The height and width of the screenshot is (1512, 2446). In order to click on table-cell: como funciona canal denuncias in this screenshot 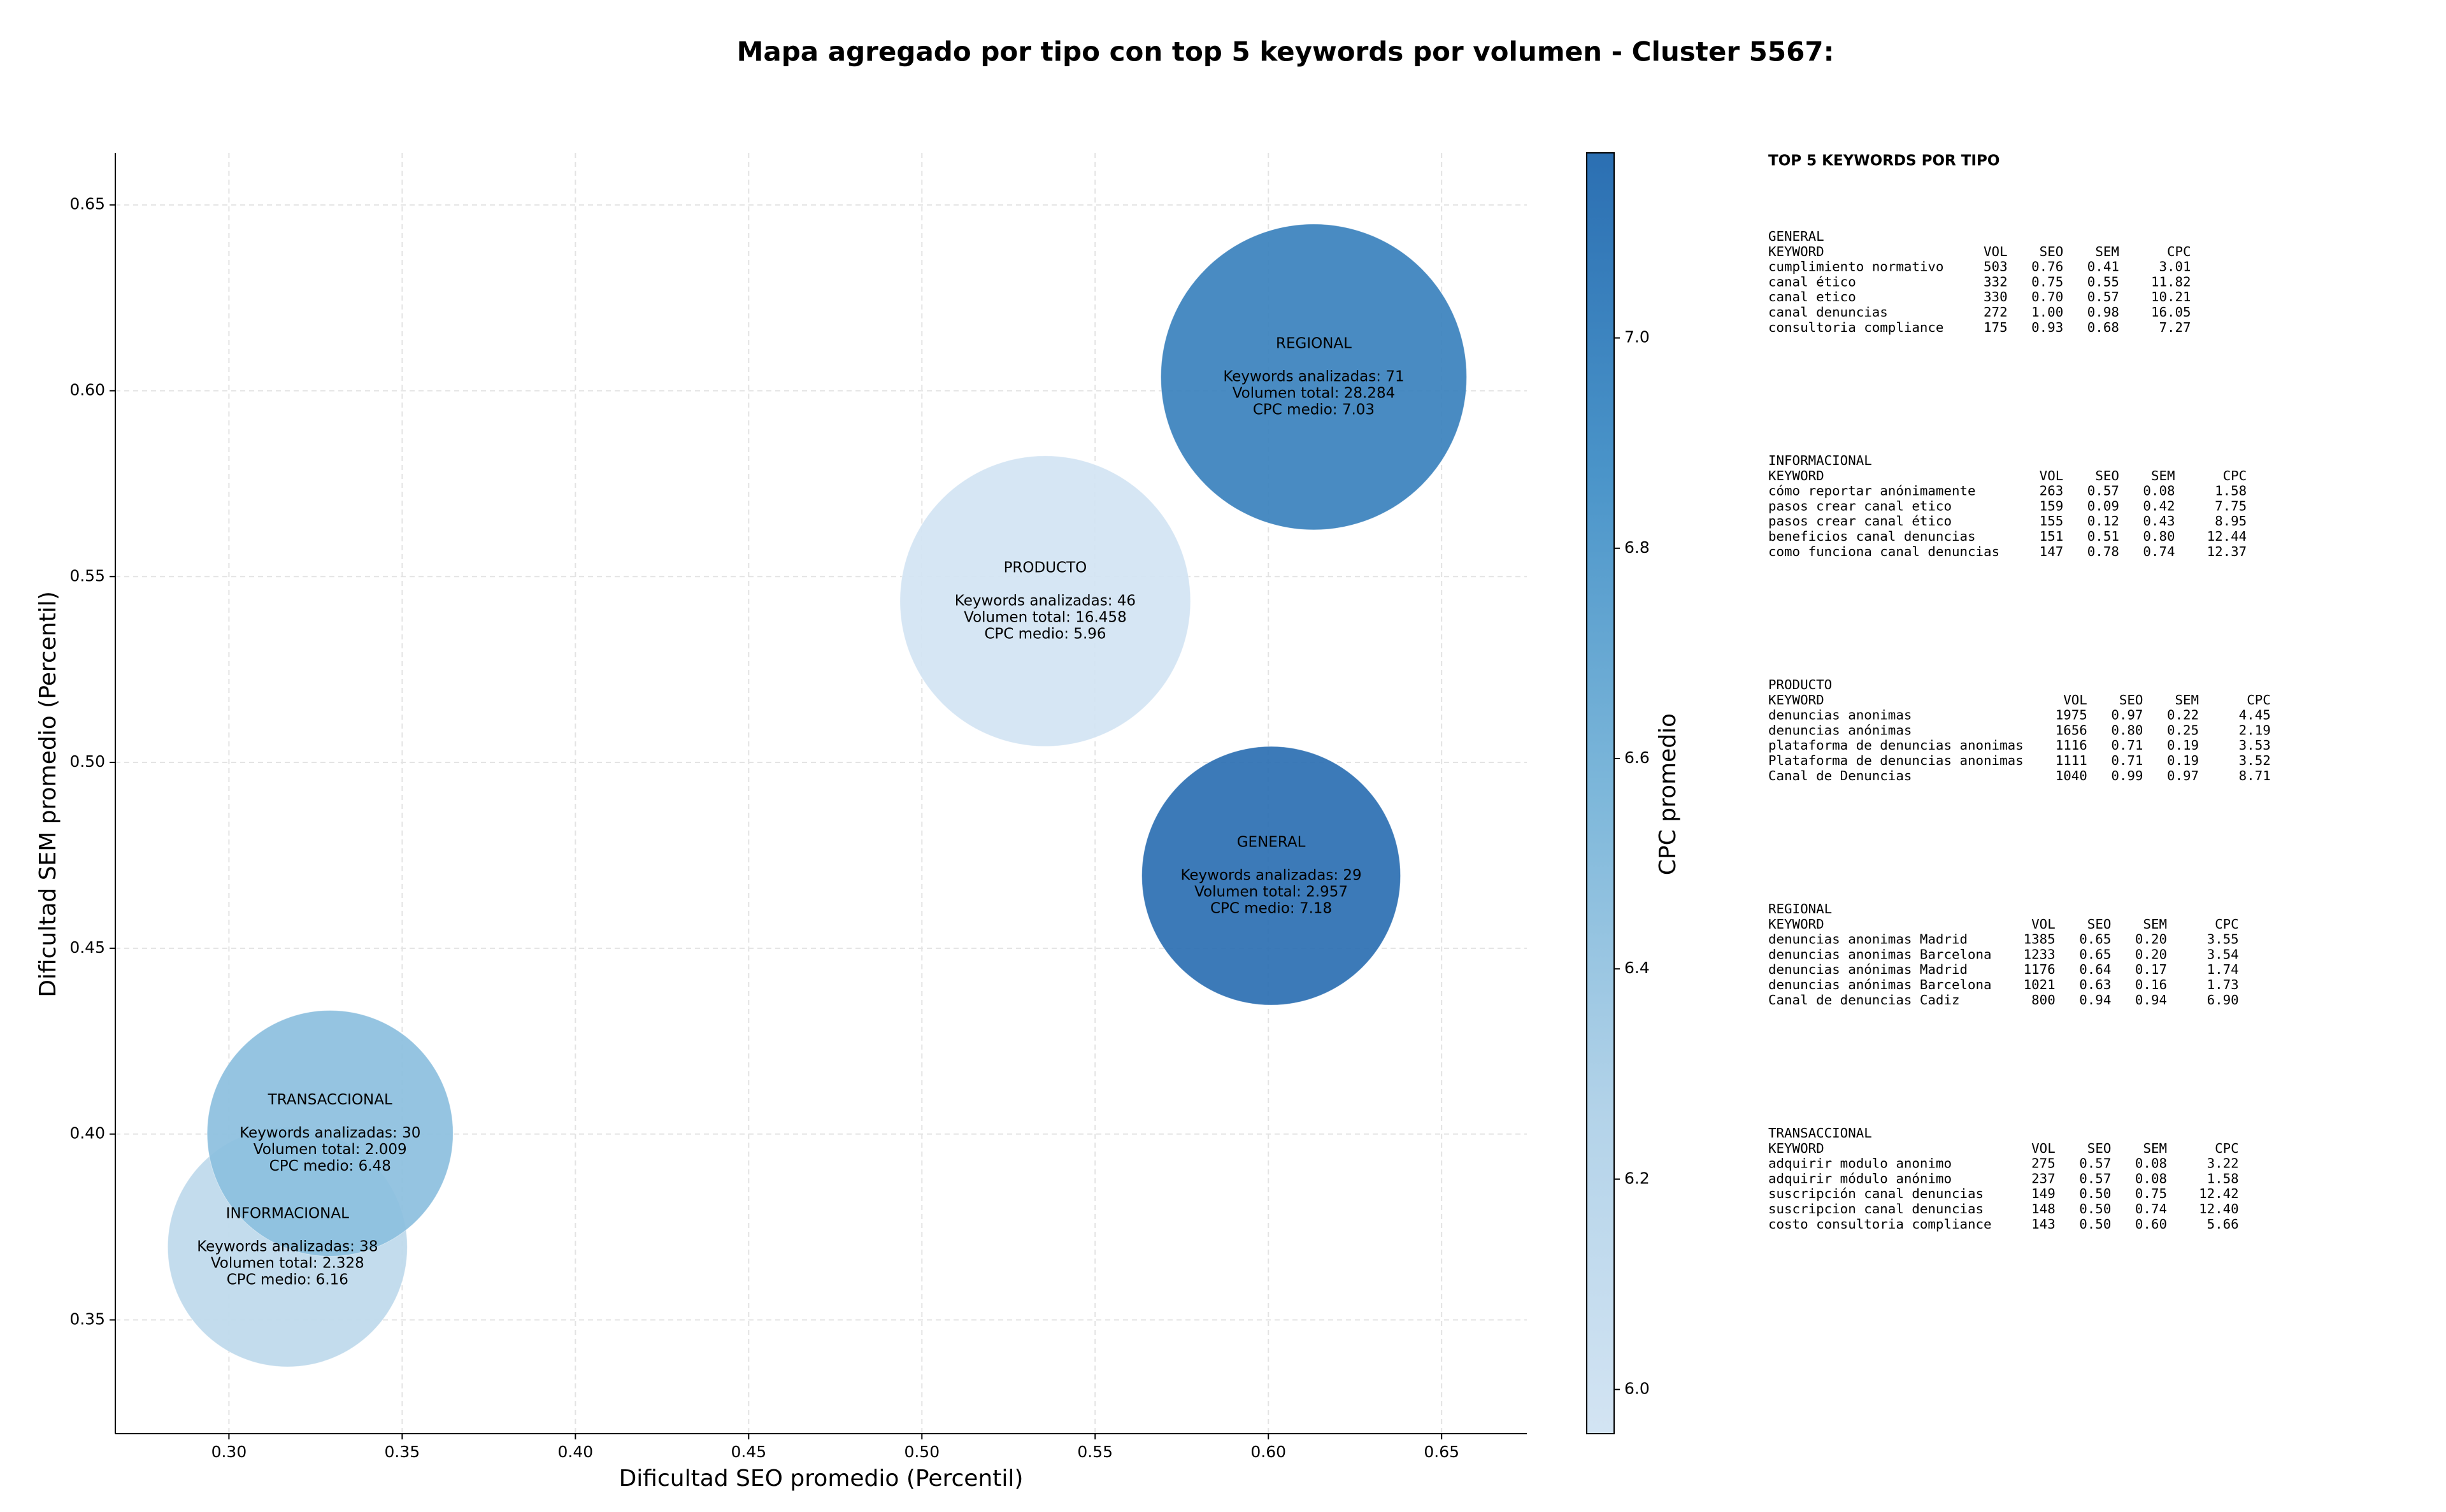, I will do `click(1883, 551)`.